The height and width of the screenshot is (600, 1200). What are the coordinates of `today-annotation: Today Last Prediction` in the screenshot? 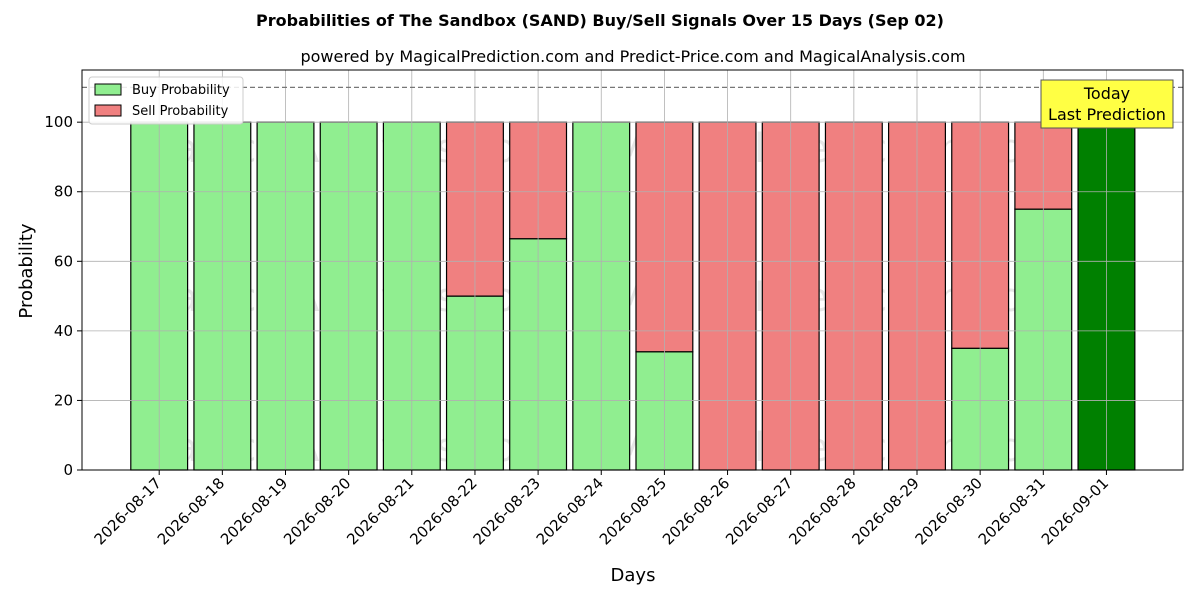 It's located at (1107, 104).